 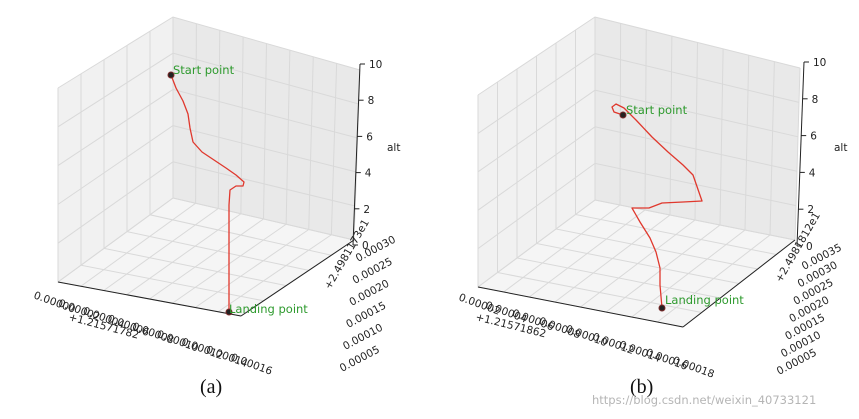 I want to click on caption-a: (a), so click(x=211, y=387).